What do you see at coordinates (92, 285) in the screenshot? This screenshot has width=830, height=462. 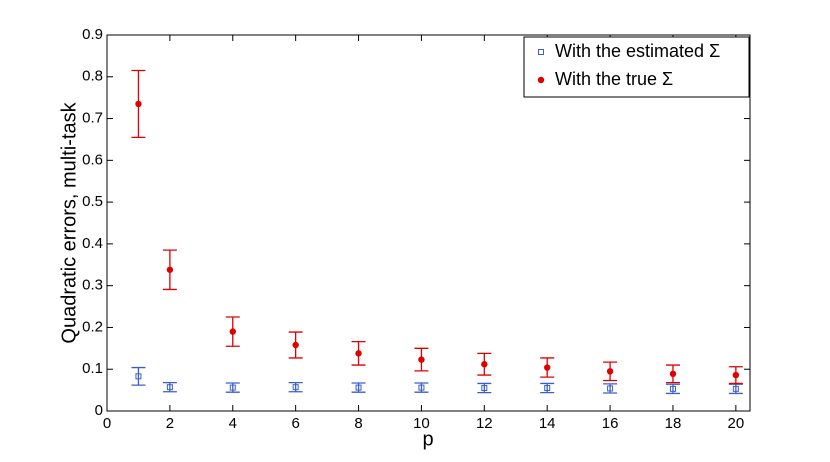 I see `y-tick-label: 0.3` at bounding box center [92, 285].